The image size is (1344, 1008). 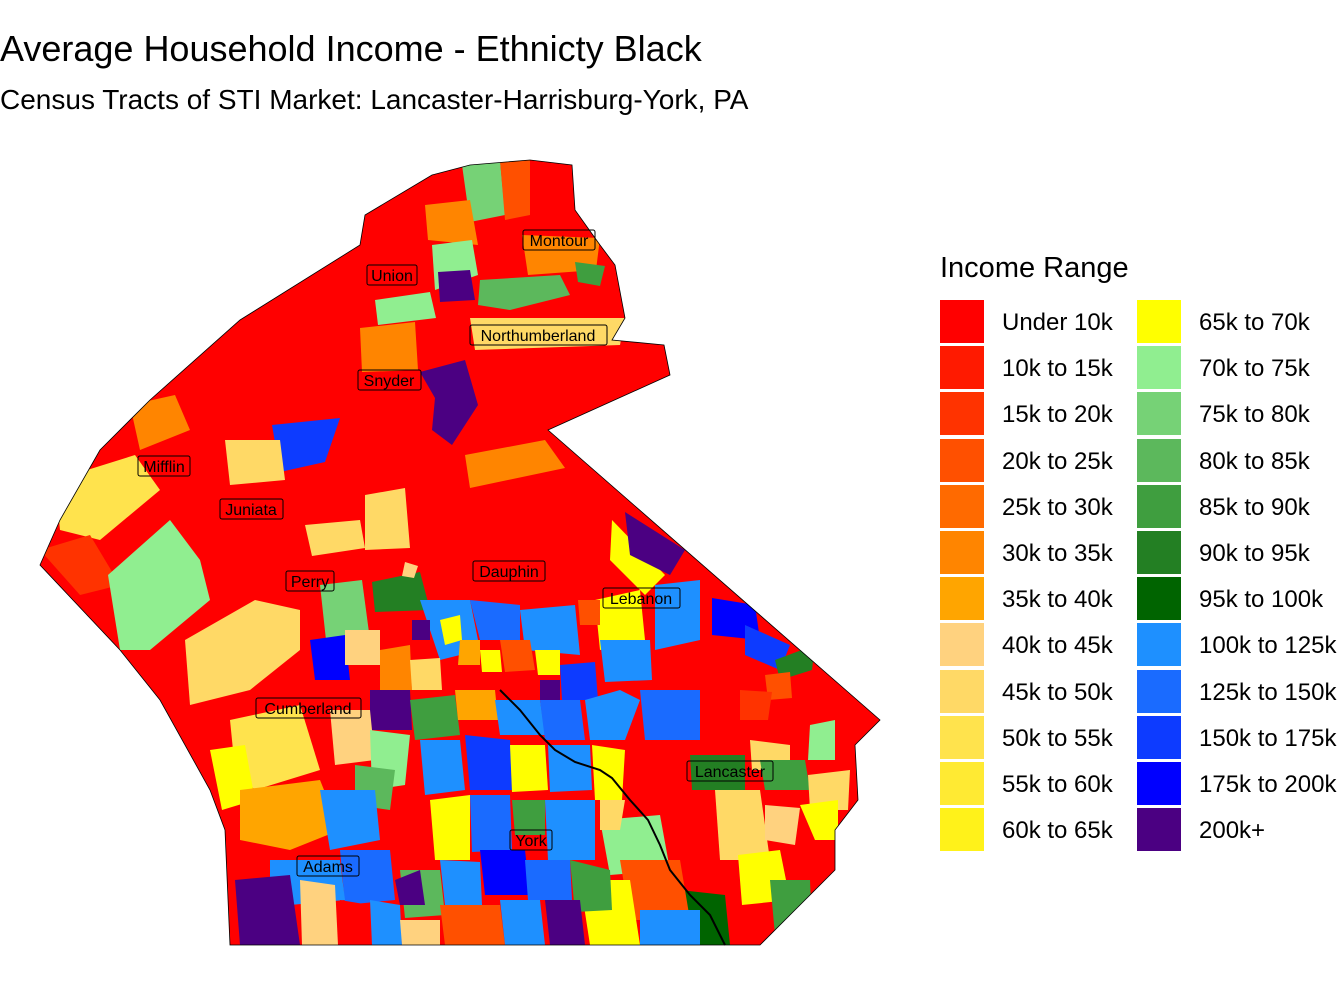 I want to click on legend-label: 60k to 65k, so click(x=1057, y=831).